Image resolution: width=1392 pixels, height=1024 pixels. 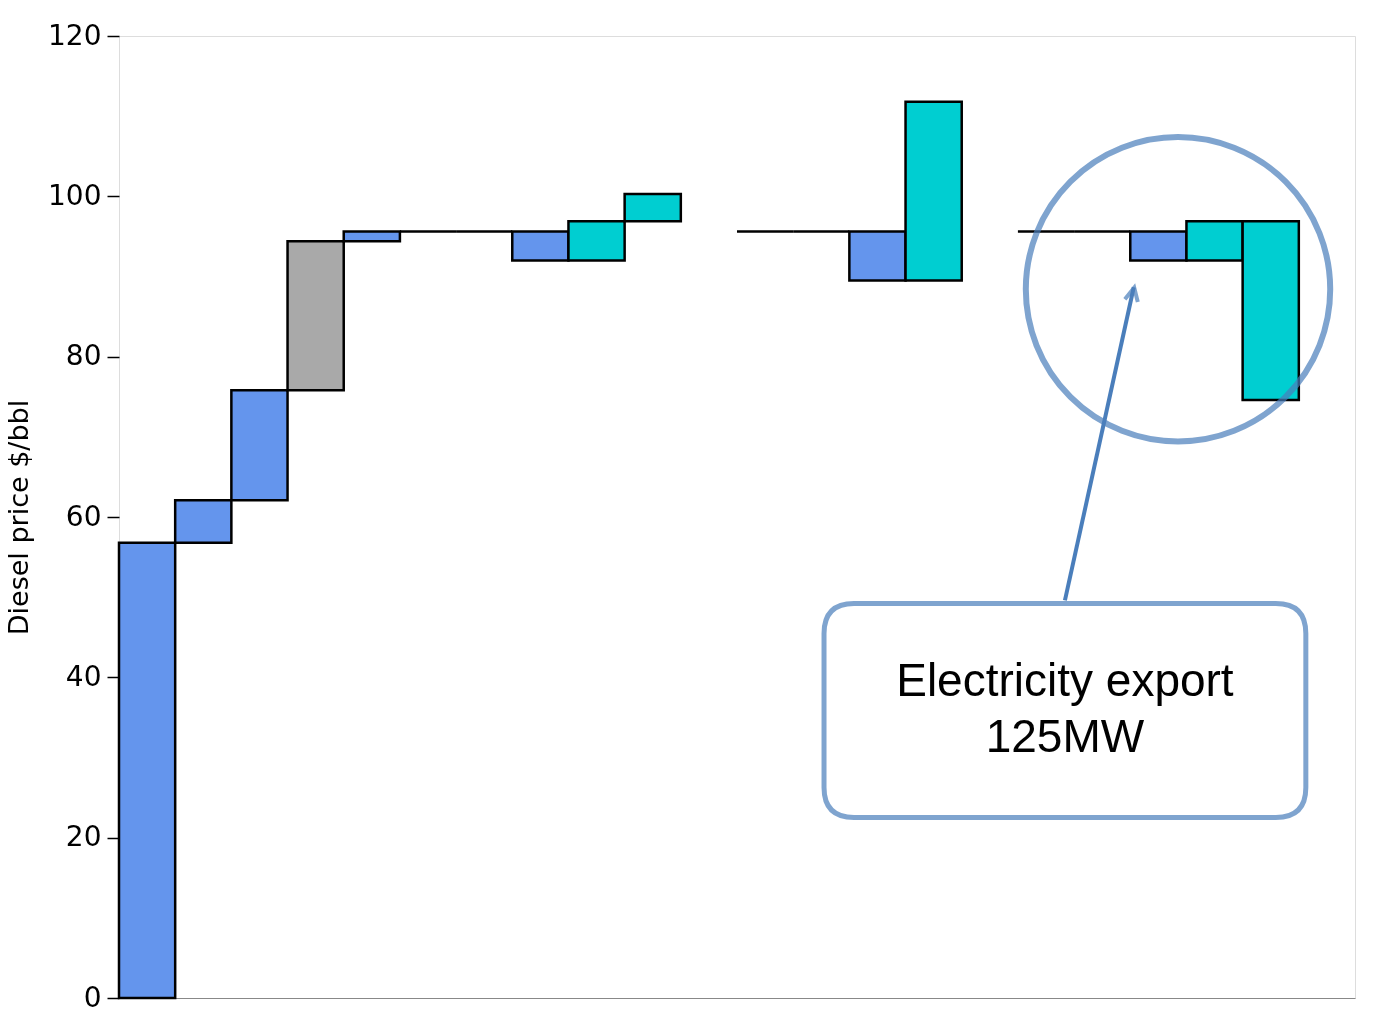 What do you see at coordinates (83, 676) in the screenshot?
I see `y-tick-label: 40` at bounding box center [83, 676].